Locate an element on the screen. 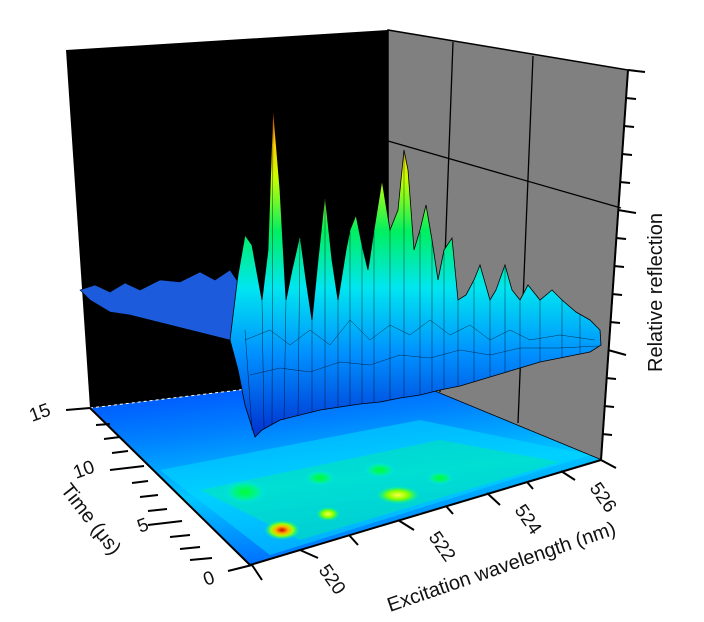 The height and width of the screenshot is (622, 704). reflection-axis-ticks is located at coordinates (623, 252).